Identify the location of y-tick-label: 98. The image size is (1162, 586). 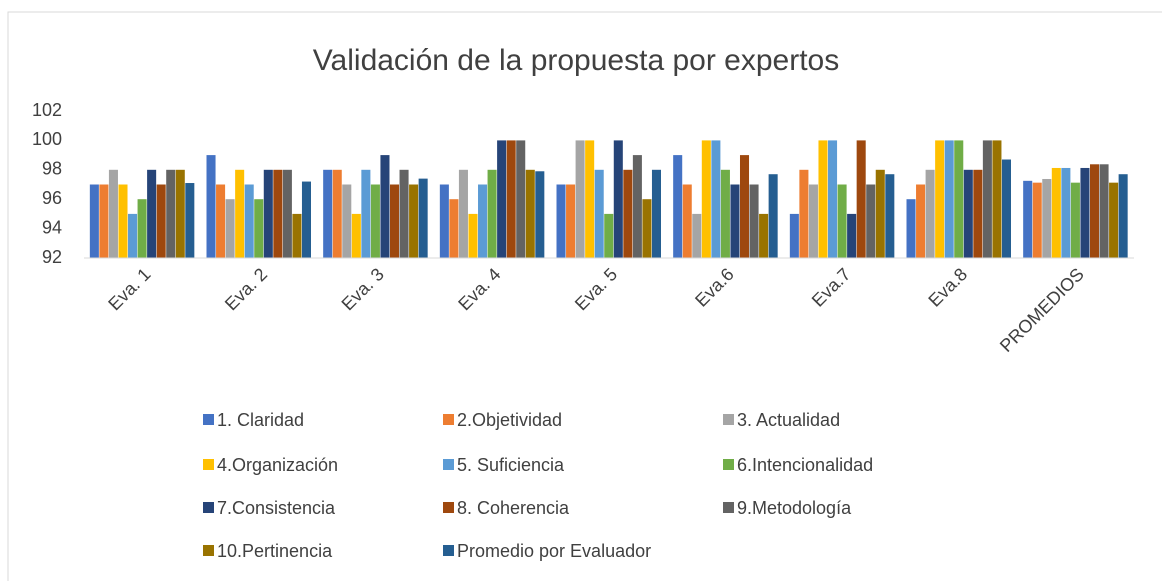
(52, 169).